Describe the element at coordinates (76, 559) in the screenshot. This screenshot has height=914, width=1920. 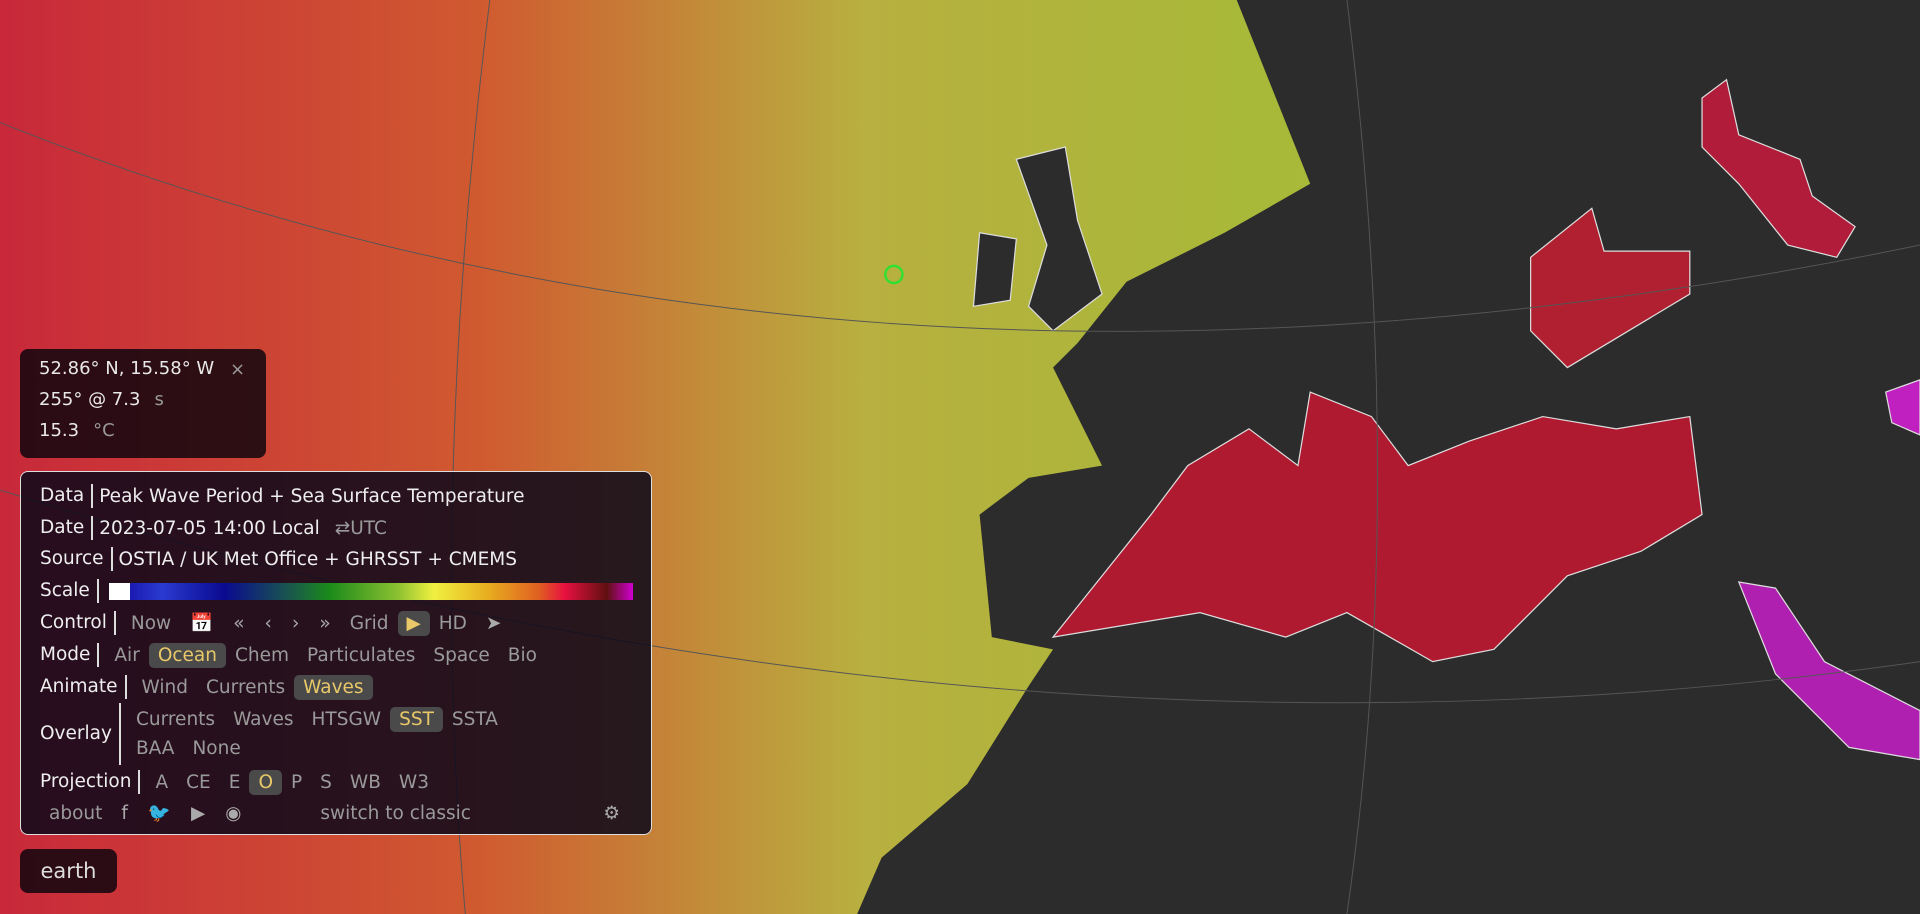
I see `source-label: Source` at that location.